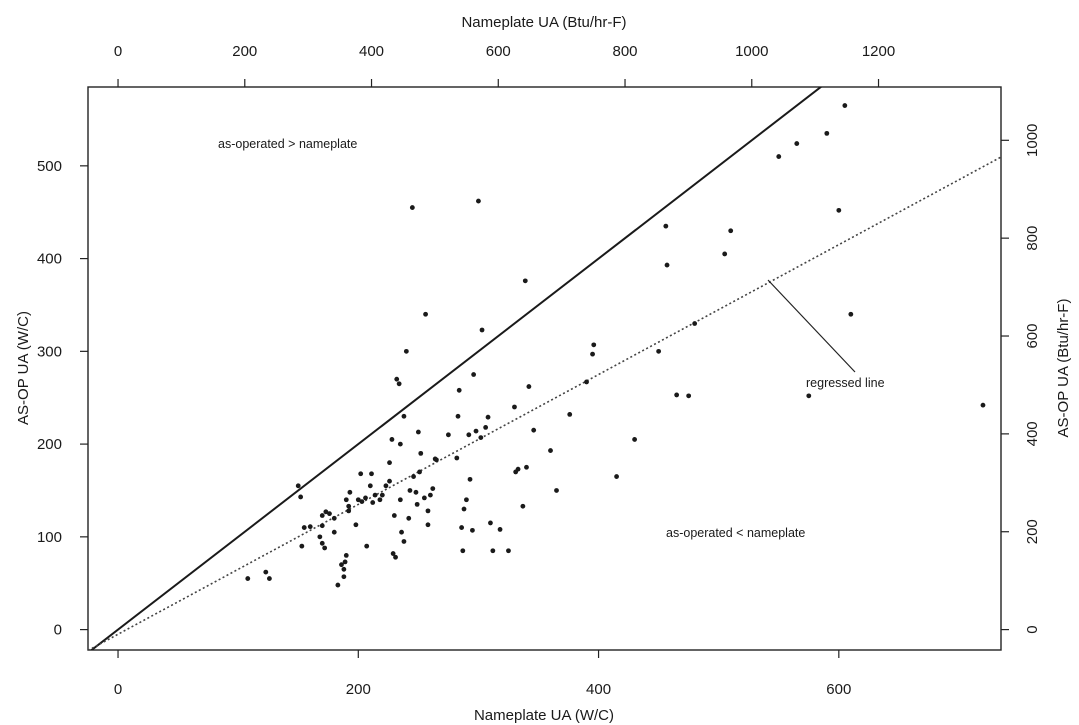 The width and height of the screenshot is (1079, 725). What do you see at coordinates (58, 630) in the screenshot?
I see `y-tick-label: 0` at bounding box center [58, 630].